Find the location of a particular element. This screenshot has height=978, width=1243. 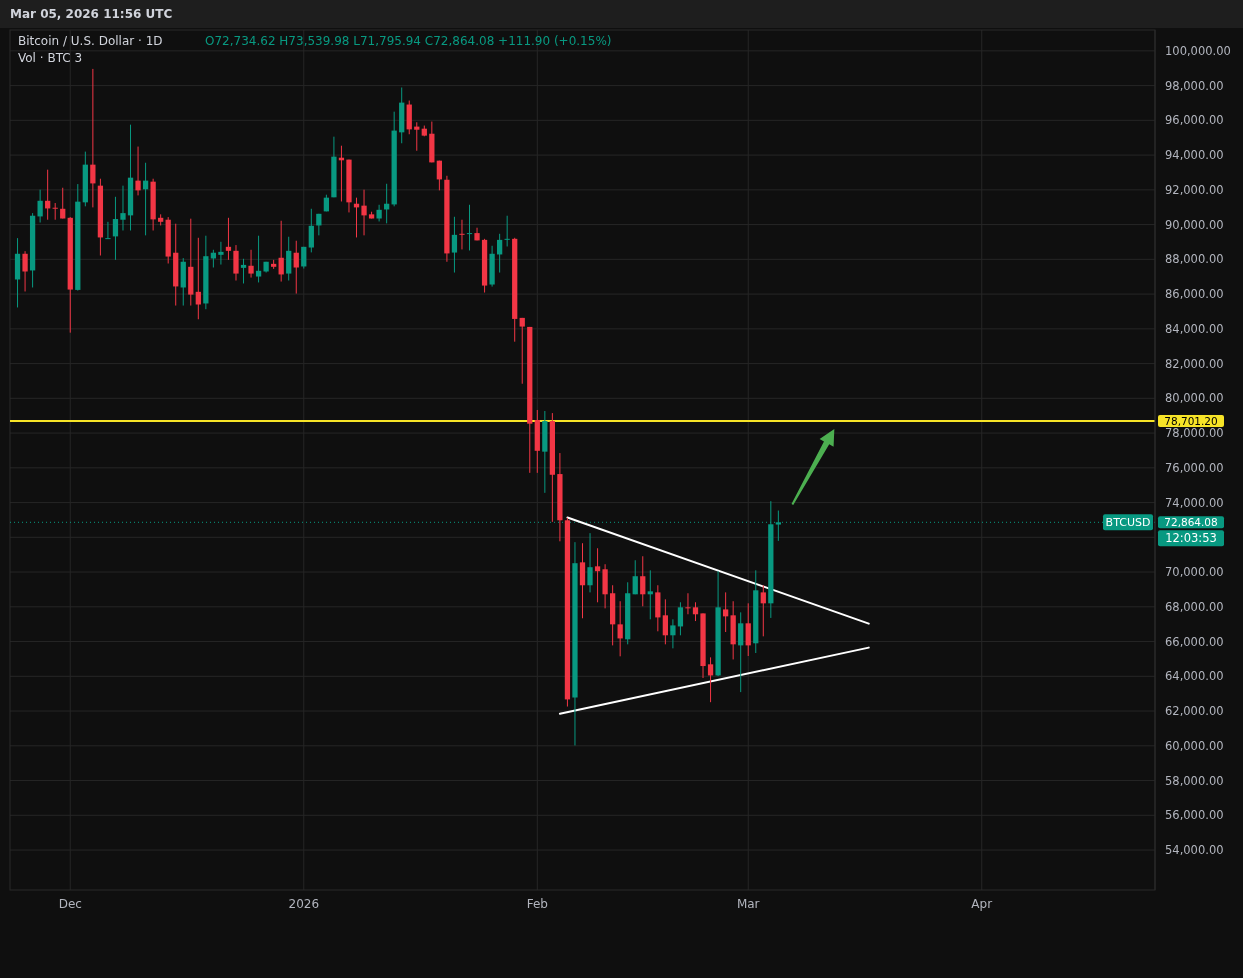

y-tick-label: 90,000.00 is located at coordinates (1194, 224).